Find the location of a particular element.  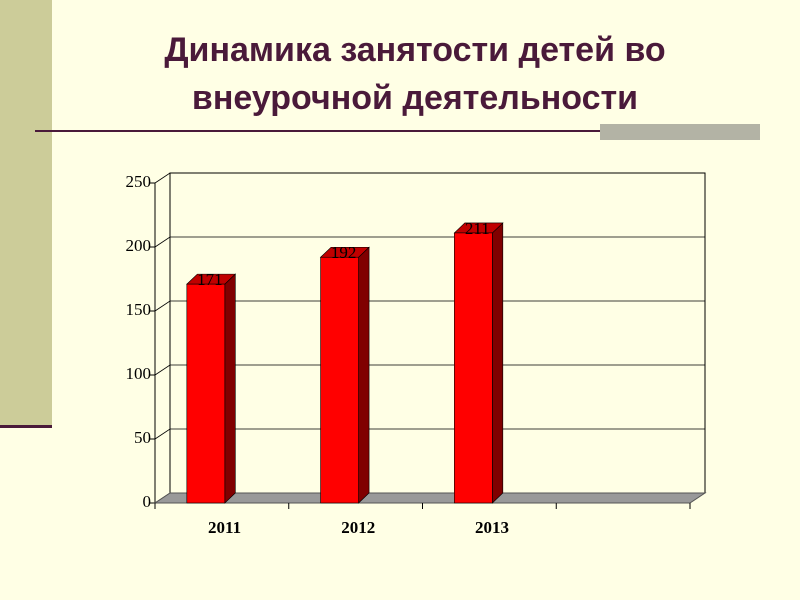

y-tick-label: 100 is located at coordinates (139, 373).